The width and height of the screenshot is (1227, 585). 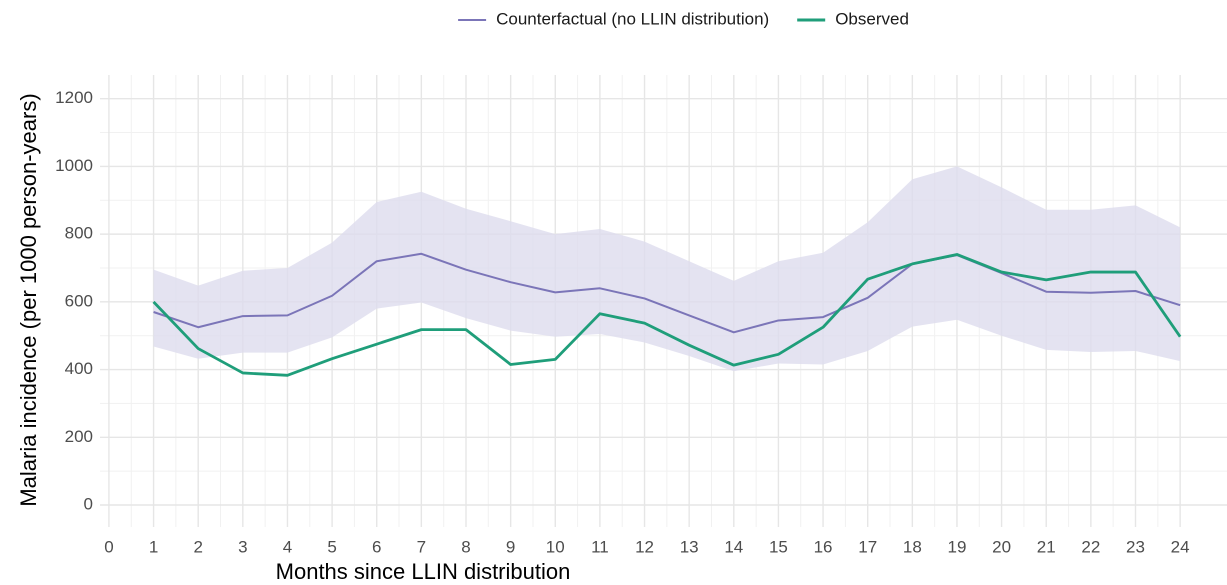 What do you see at coordinates (79, 368) in the screenshot?
I see `y-tick-label: 400` at bounding box center [79, 368].